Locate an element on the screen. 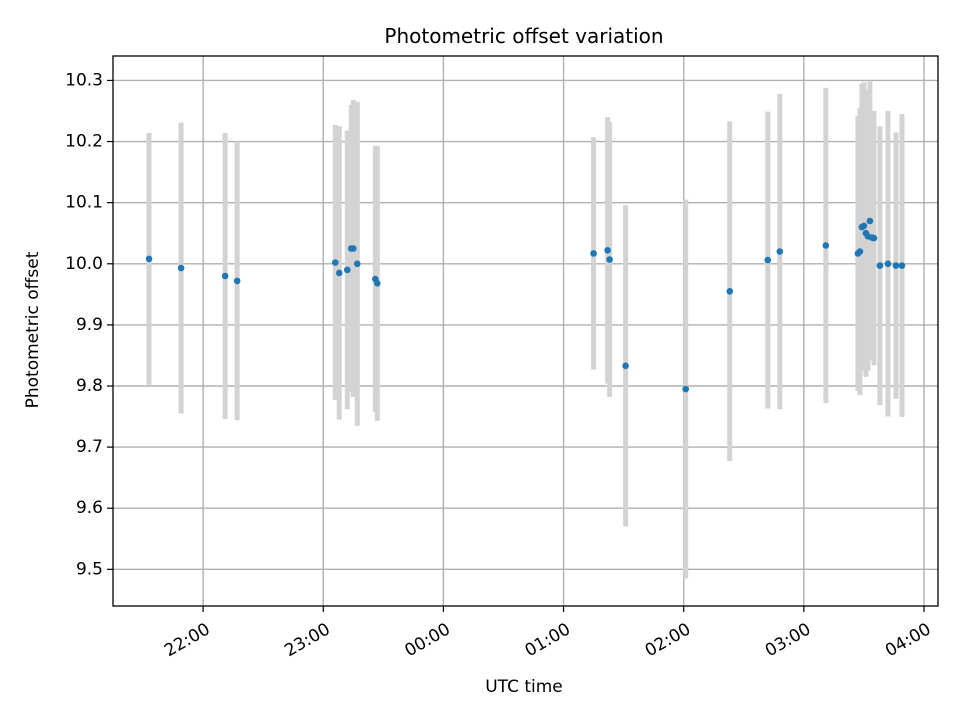 The height and width of the screenshot is (725, 960). y-tick-label: 9.9 is located at coordinates (89, 325).